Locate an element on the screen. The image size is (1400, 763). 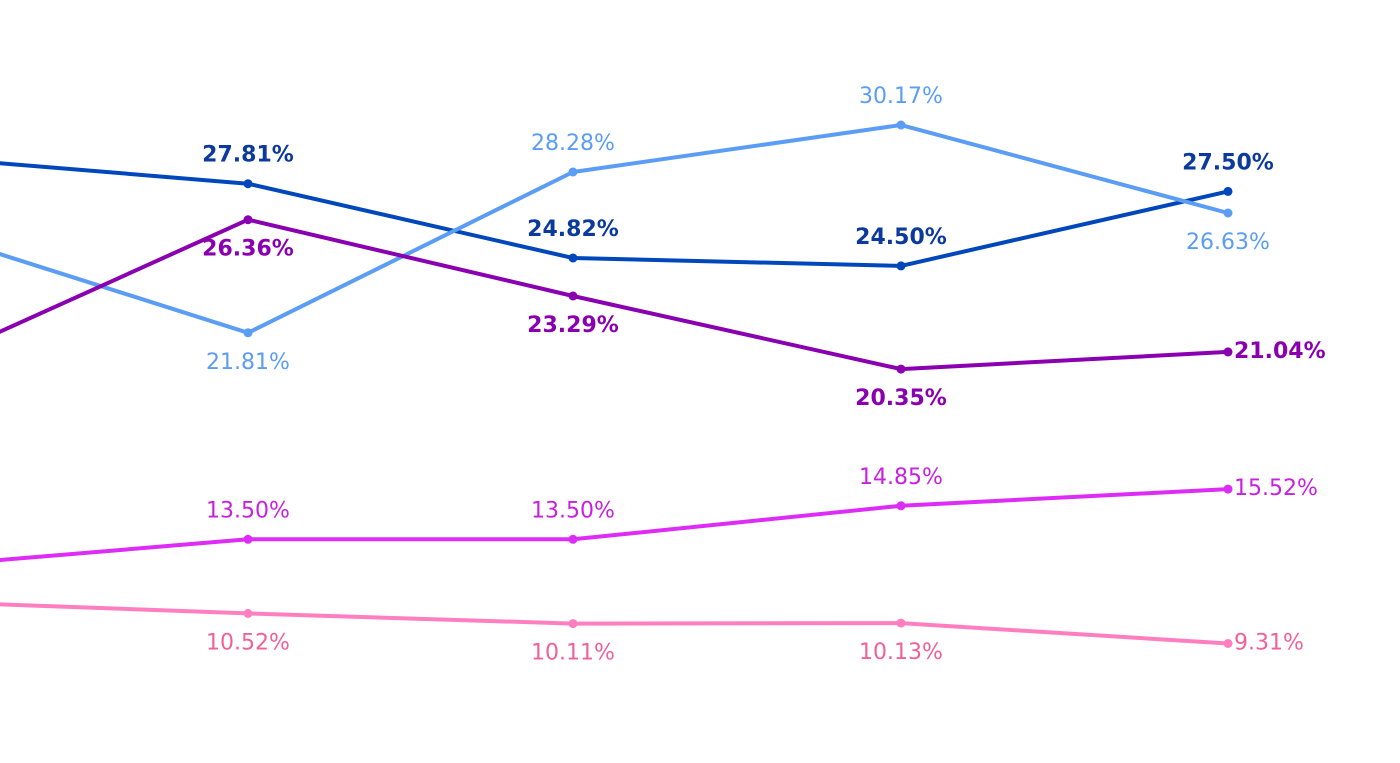
data-label-magenta-2: 13.50% is located at coordinates (573, 510).